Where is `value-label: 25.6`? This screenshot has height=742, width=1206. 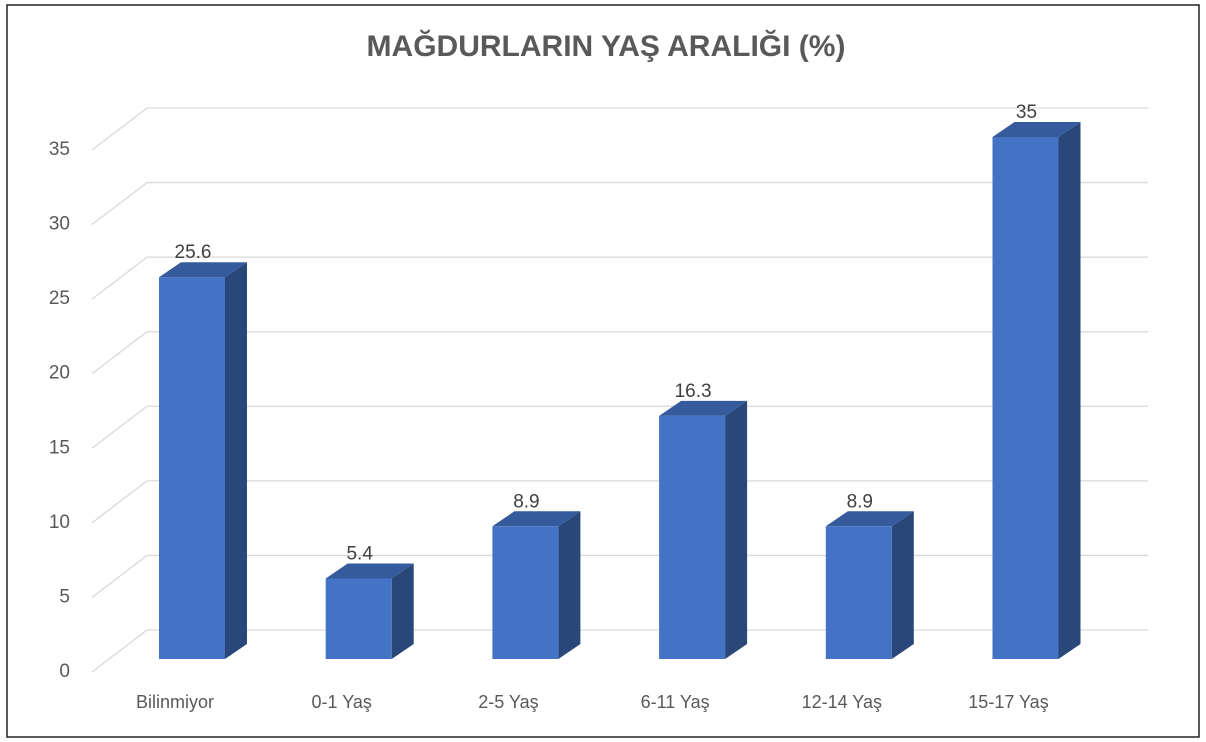
value-label: 25.6 is located at coordinates (193, 252).